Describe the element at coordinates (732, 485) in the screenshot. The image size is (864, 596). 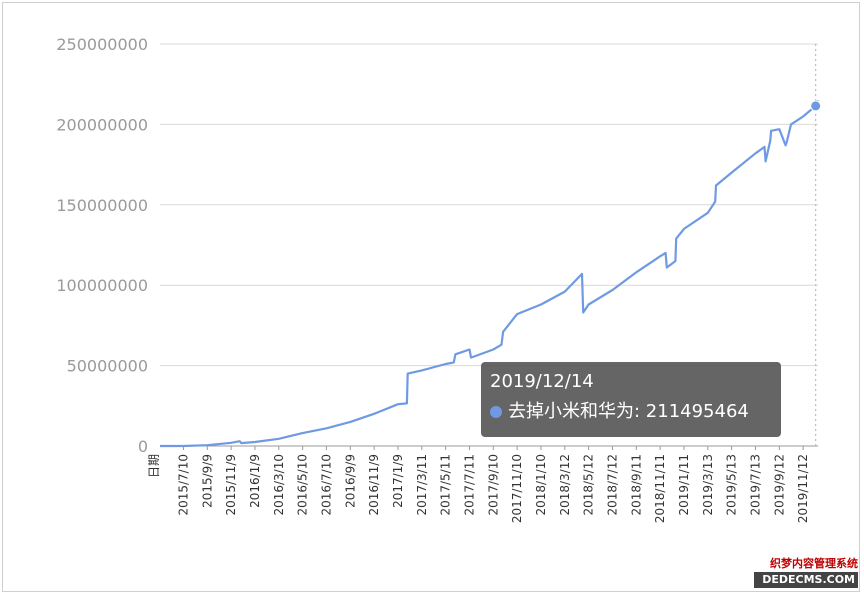
I see `x-tick-label: 2019/5/13` at that location.